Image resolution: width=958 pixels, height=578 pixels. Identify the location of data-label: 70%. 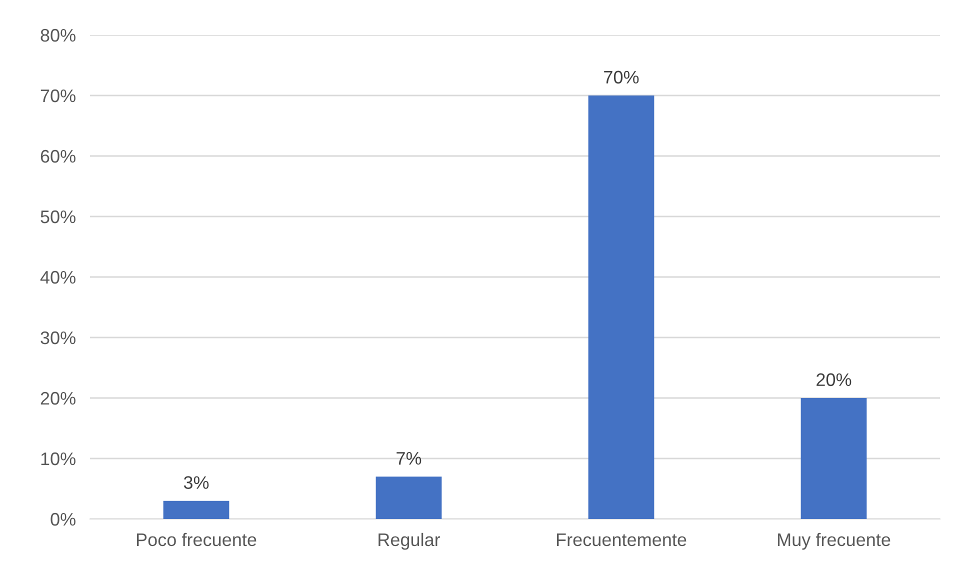
(621, 77).